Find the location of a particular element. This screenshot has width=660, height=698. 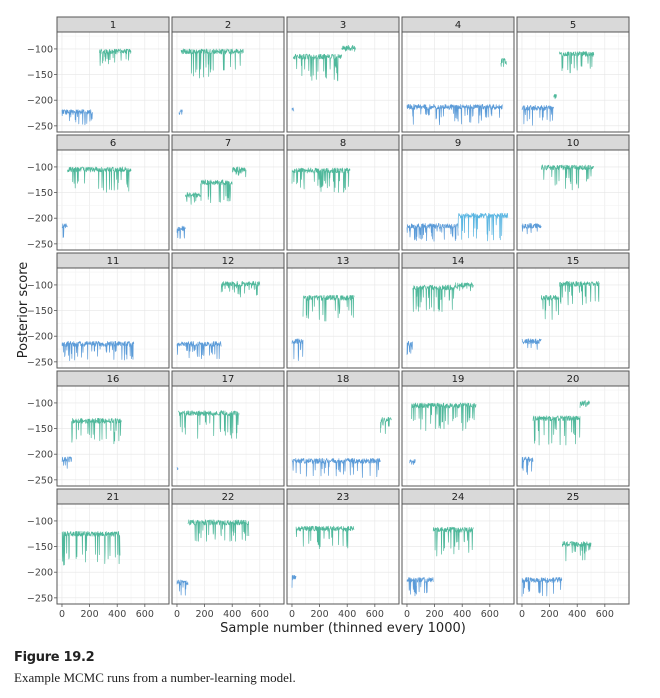

facet-panel-19: 19 is located at coordinates (458, 428).